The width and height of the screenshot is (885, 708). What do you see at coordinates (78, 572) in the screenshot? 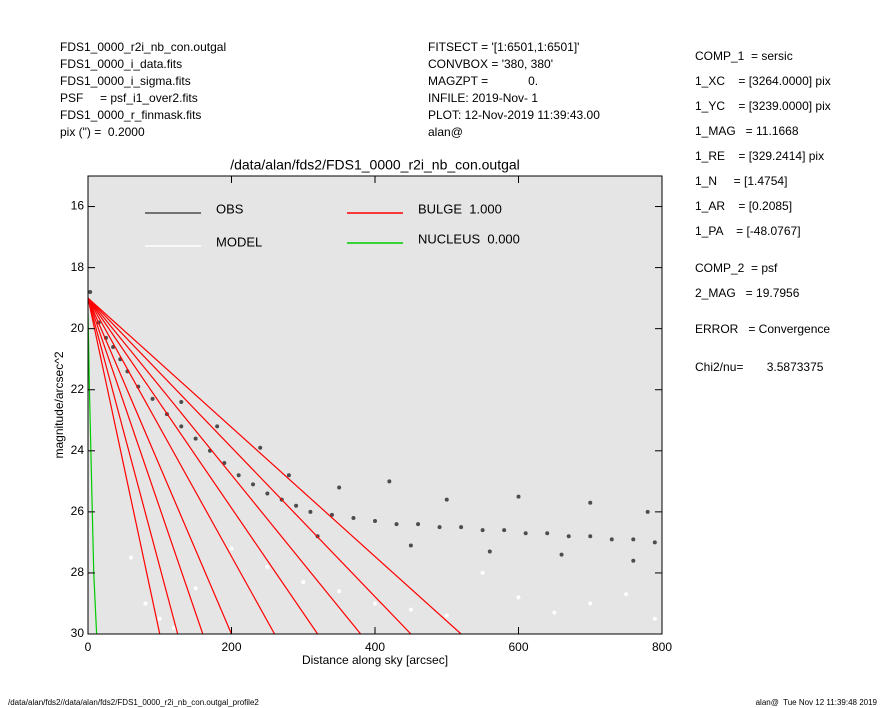
I see `y-tick-label: 28` at bounding box center [78, 572].